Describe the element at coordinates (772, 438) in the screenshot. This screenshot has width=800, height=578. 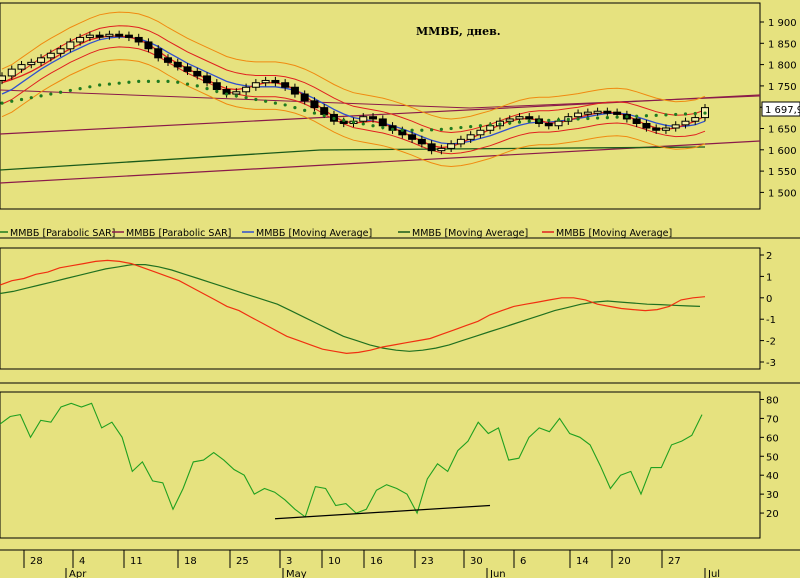
I see `rsi-axis-label: 60` at that location.